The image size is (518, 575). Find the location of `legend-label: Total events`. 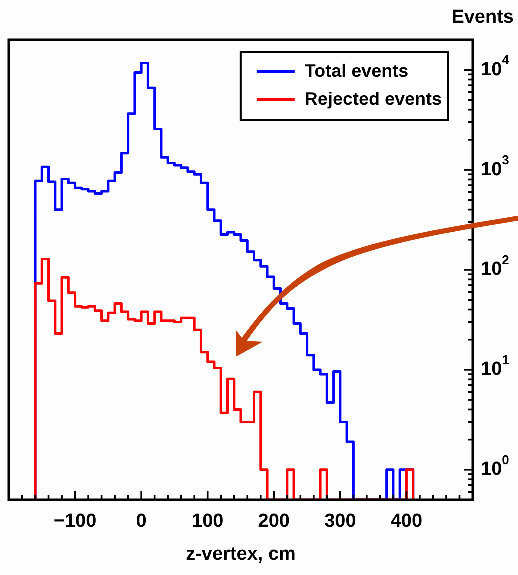

legend-label: Total events is located at coordinates (356, 70).